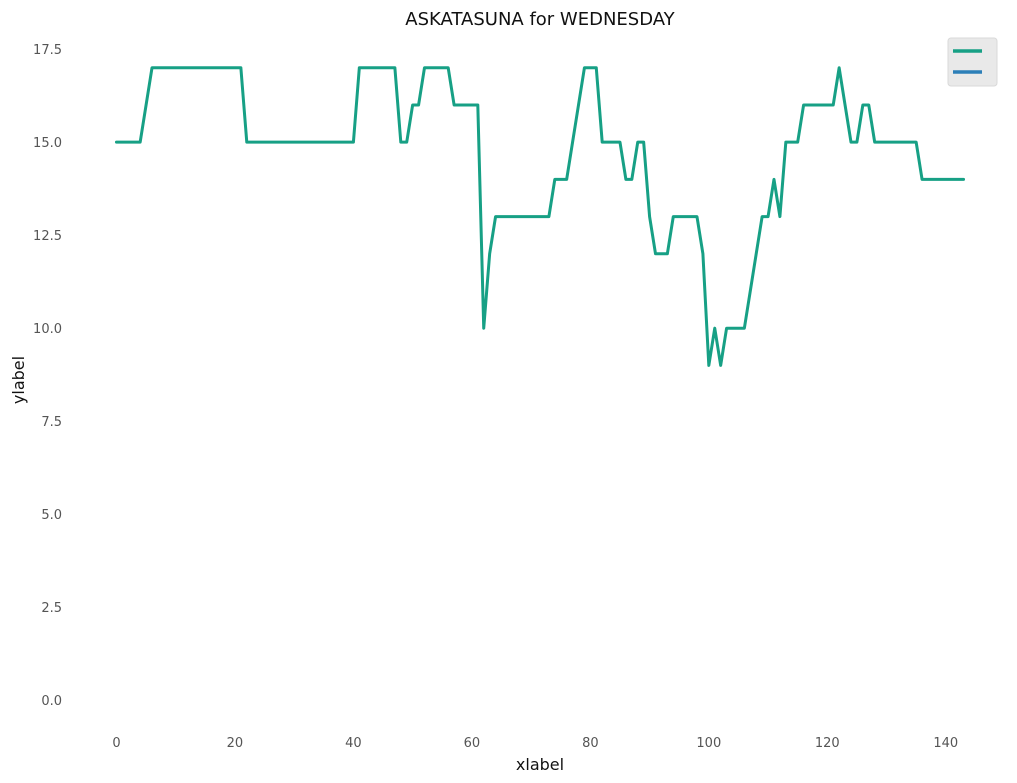  I want to click on y-tick-label: 12.5, so click(47, 236).